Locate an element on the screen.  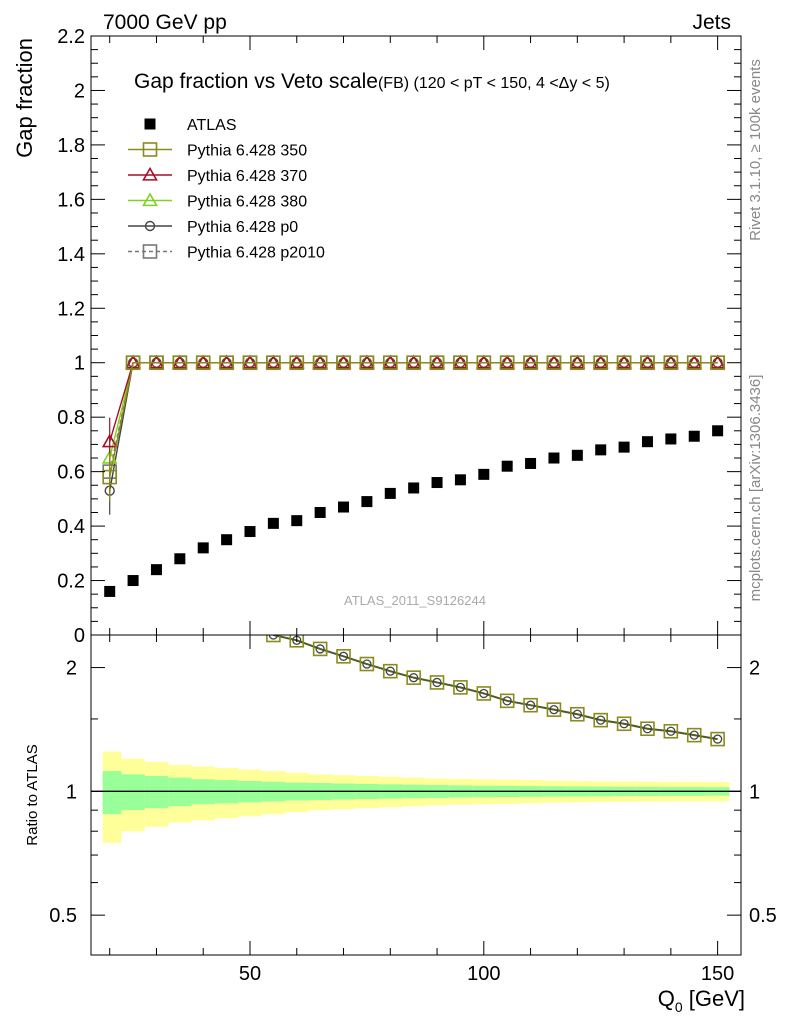
series-p2010 is located at coordinates (413, 425).